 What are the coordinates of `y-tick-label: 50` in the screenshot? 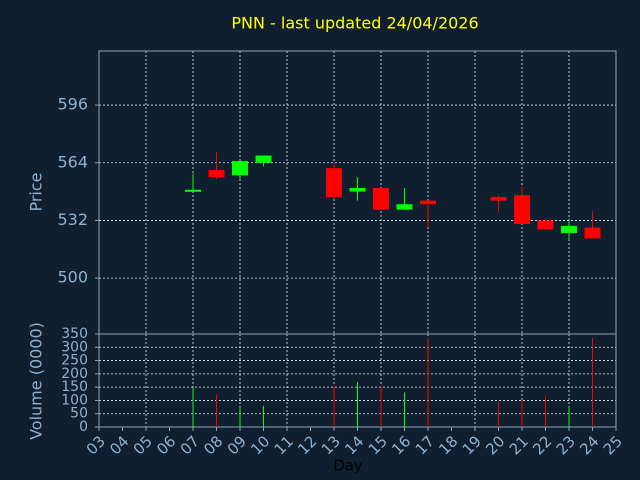 It's located at (79, 414).